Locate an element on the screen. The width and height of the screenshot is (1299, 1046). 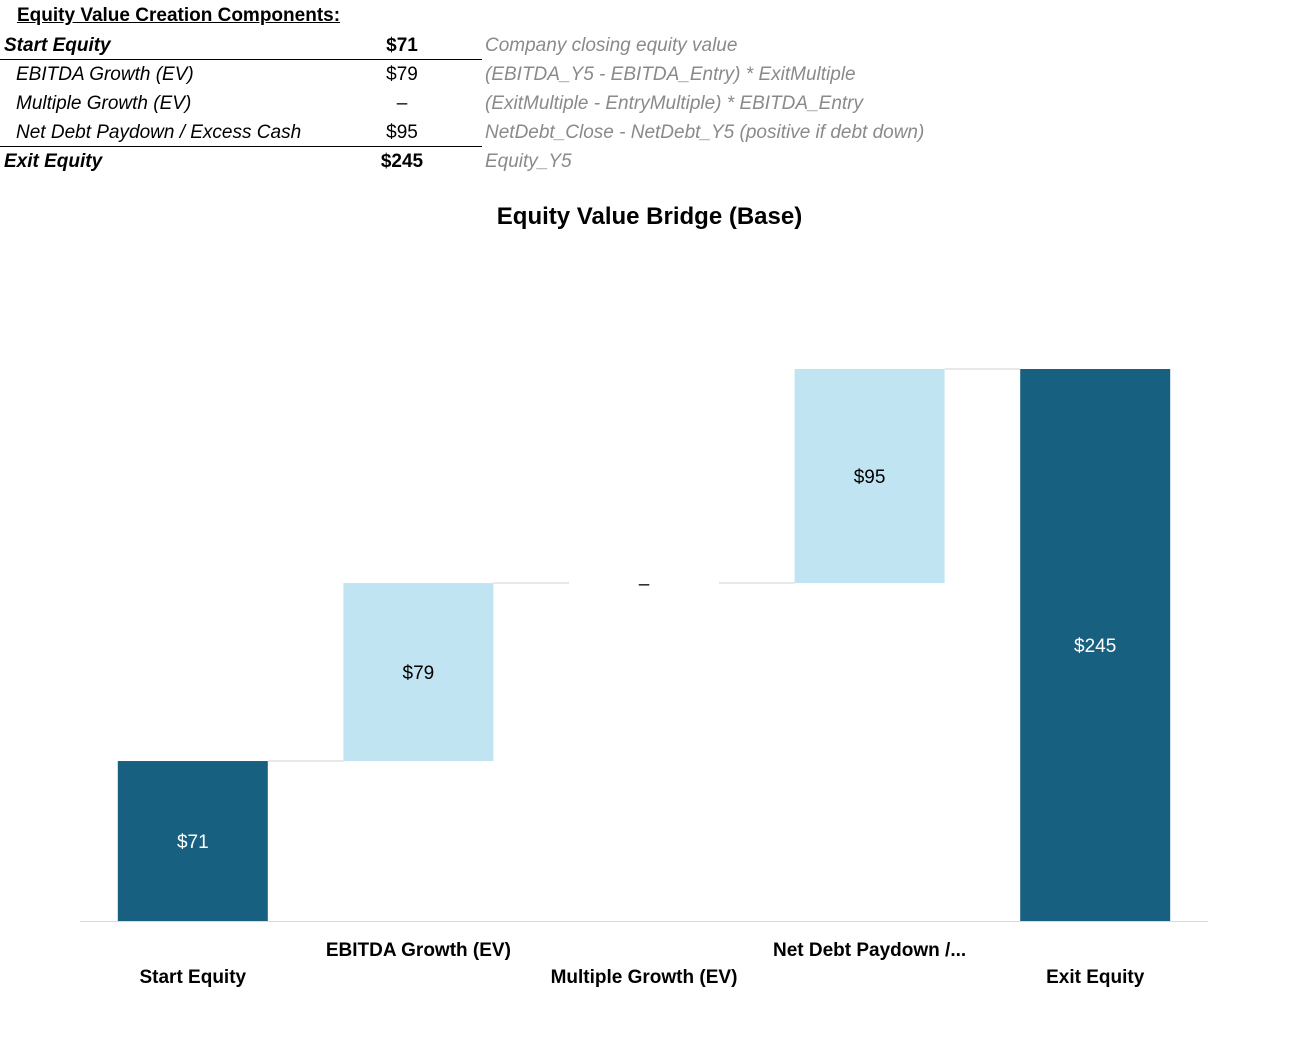
row-value: $79 is located at coordinates (402, 74).